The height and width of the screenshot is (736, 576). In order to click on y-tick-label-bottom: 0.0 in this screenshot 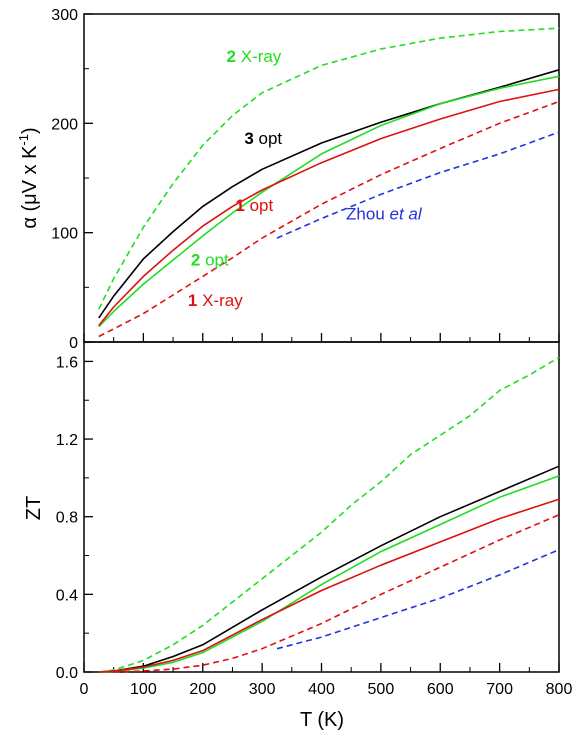, I will do `click(67, 673)`.